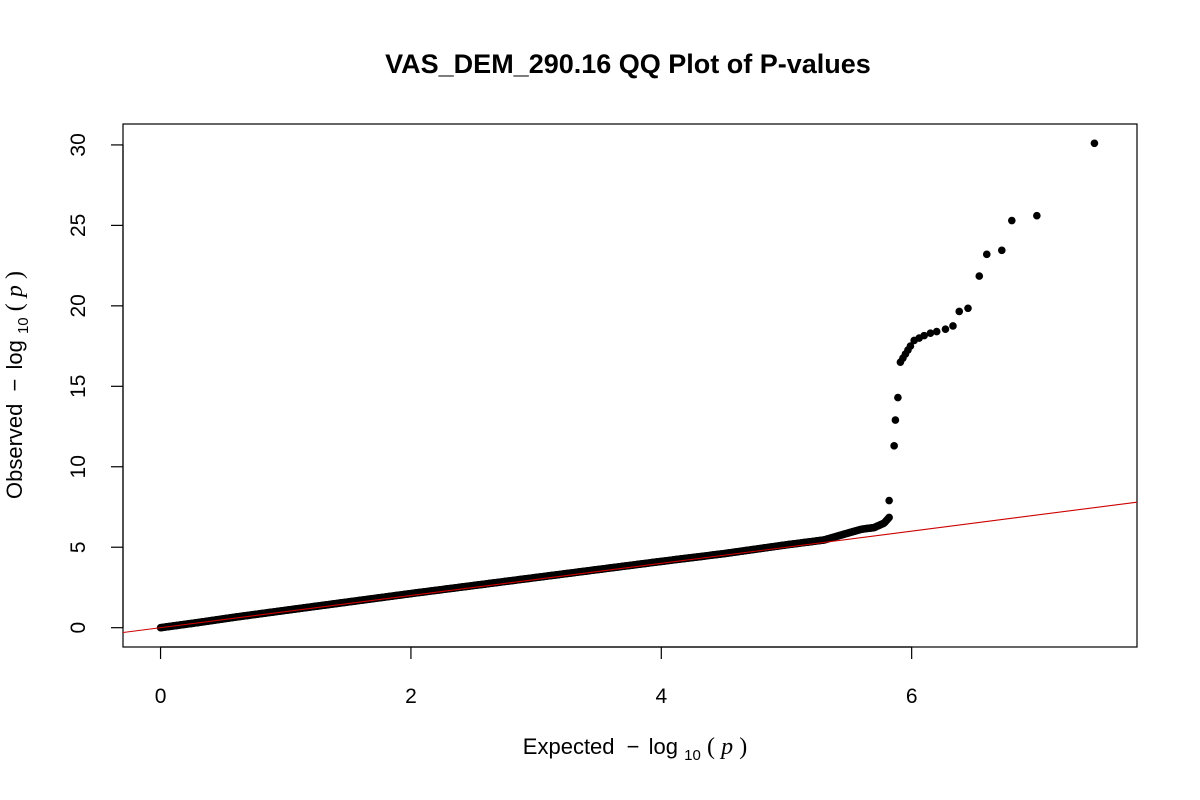  I want to click on y-axis-label: Observed − log 10 ( p ), so click(17, 385).